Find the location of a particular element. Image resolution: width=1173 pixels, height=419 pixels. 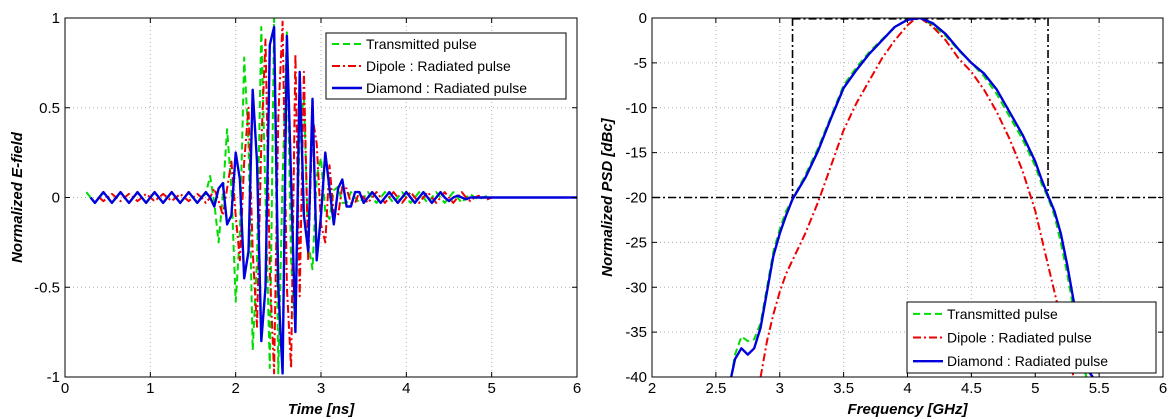

y-tick-label: -10 is located at coordinates (636, 108).